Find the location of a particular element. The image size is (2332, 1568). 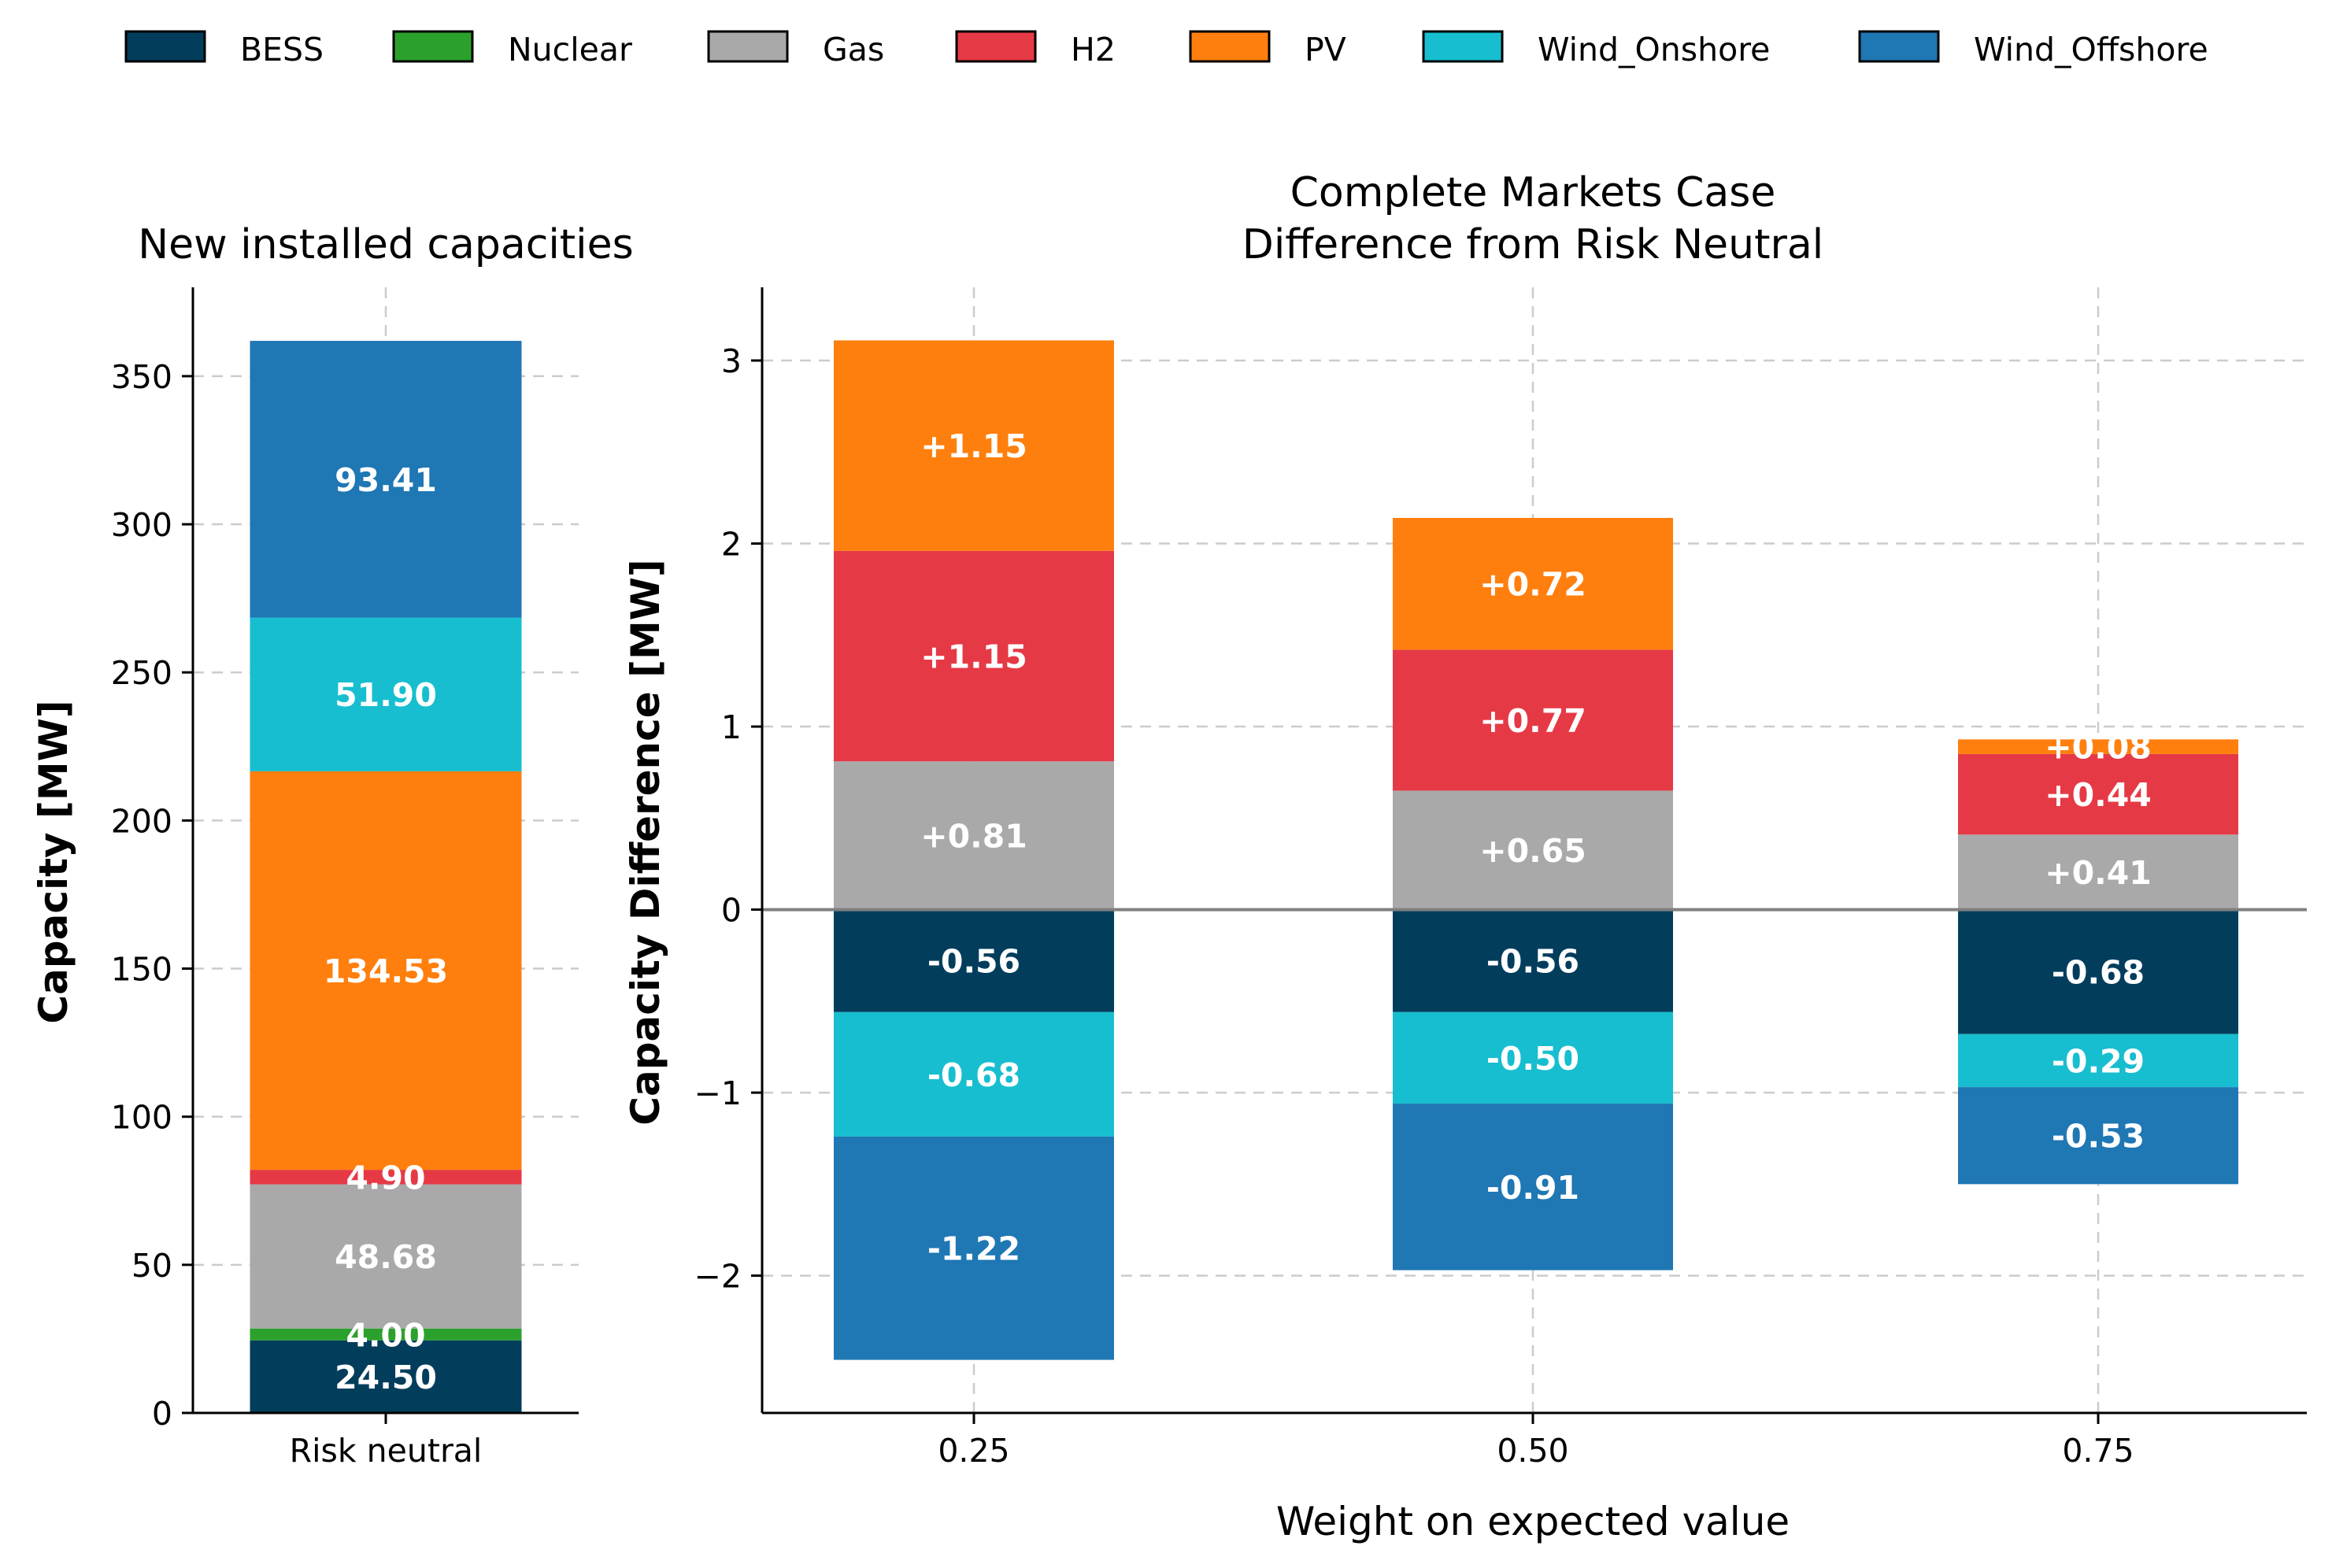

chart1-ytick-label: 150 is located at coordinates (141, 970).